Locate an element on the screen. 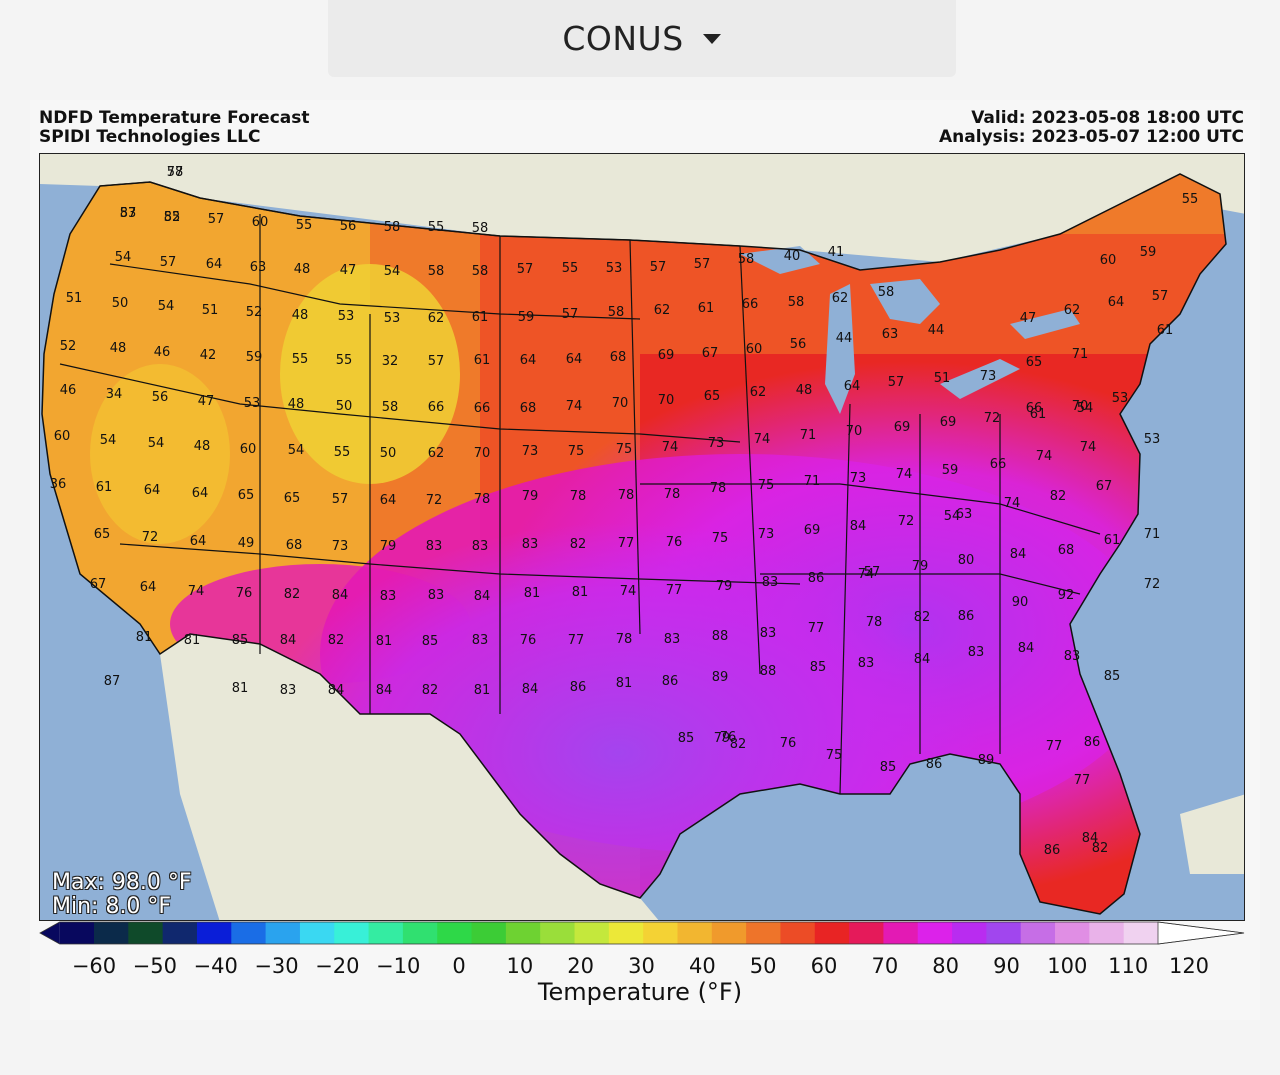 The width and height of the screenshot is (1280, 1075). station-temperature: 71 is located at coordinates (1152, 534).